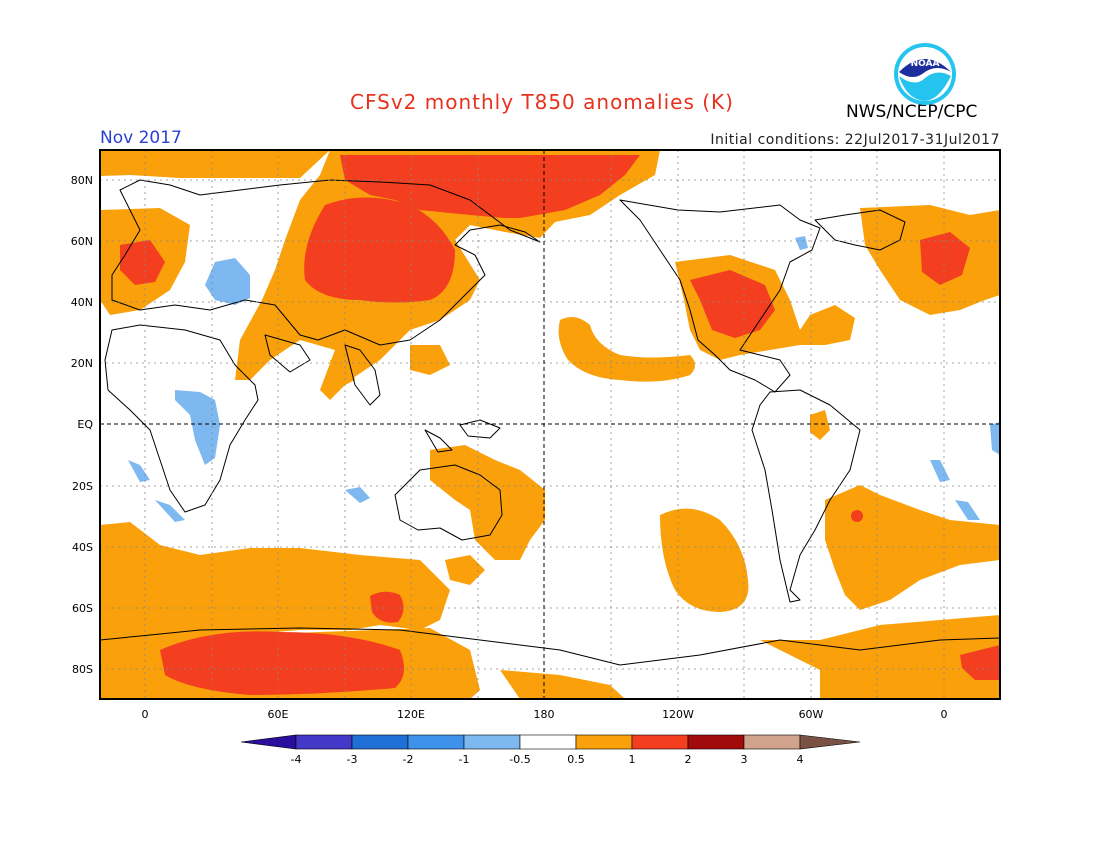  Describe the element at coordinates (82, 486) in the screenshot. I see `lat-label: 20S` at that location.